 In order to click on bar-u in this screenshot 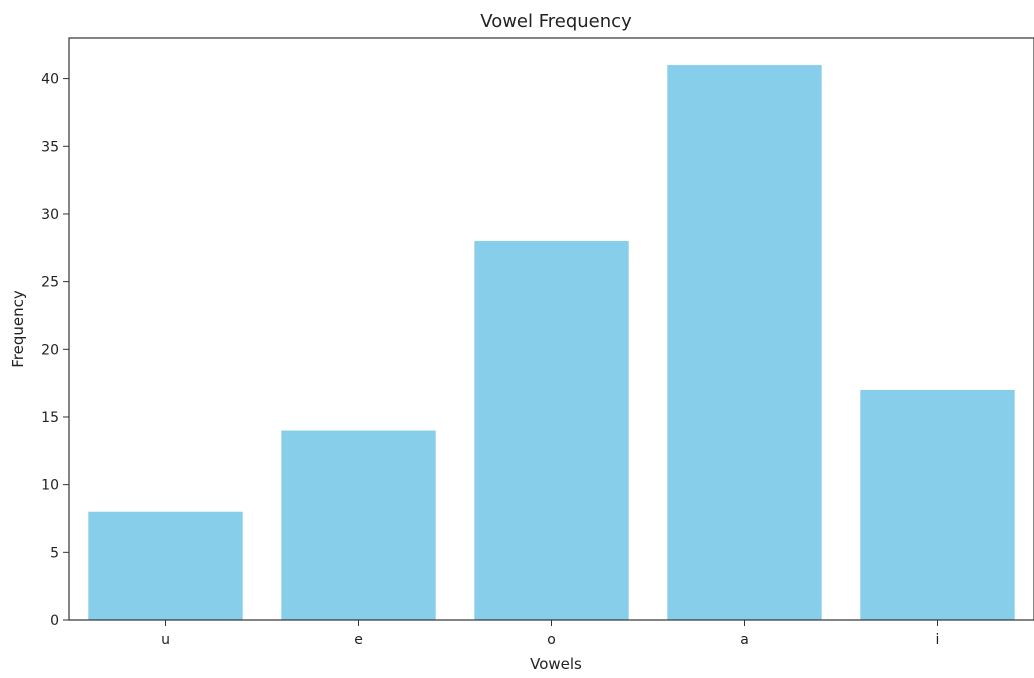, I will do `click(165, 565)`.